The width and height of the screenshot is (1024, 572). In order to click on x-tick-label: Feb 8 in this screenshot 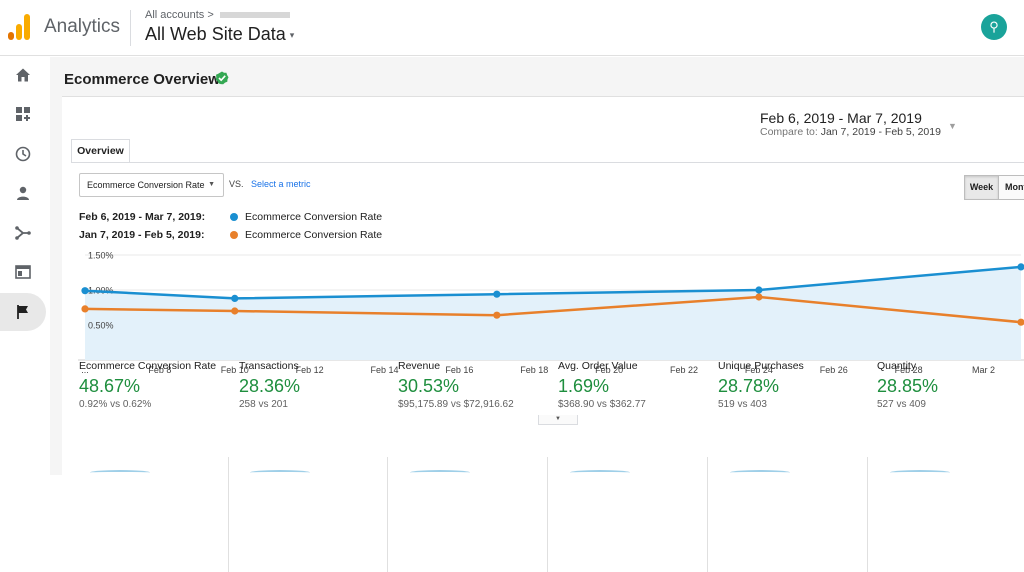, I will do `click(159, 370)`.